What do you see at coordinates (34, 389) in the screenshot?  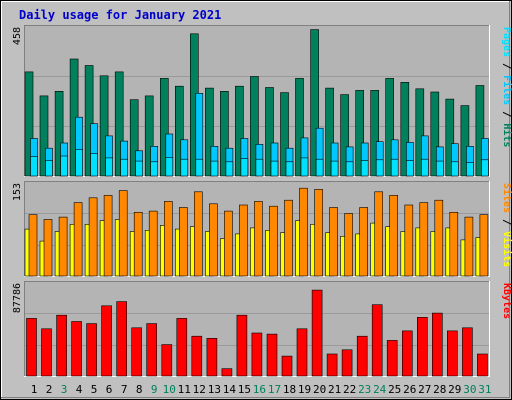 I see `x-tick-label-day-1: 1` at bounding box center [34, 389].